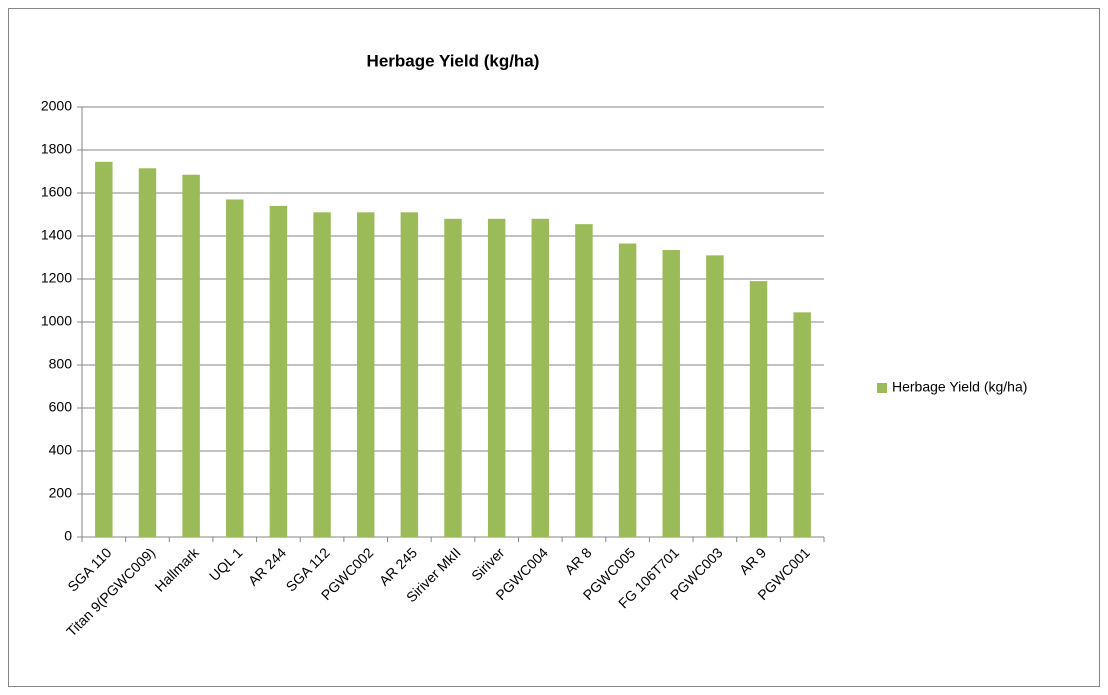  I want to click on y-tick-label: 400, so click(61, 450).